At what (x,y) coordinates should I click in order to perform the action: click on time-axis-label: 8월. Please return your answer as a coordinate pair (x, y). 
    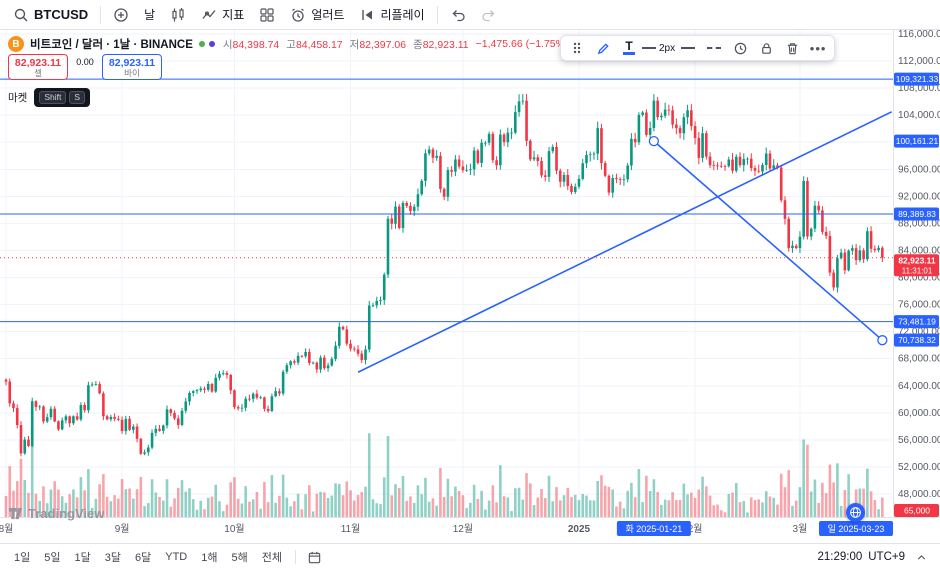
    Looking at the image, I should click on (6, 529).